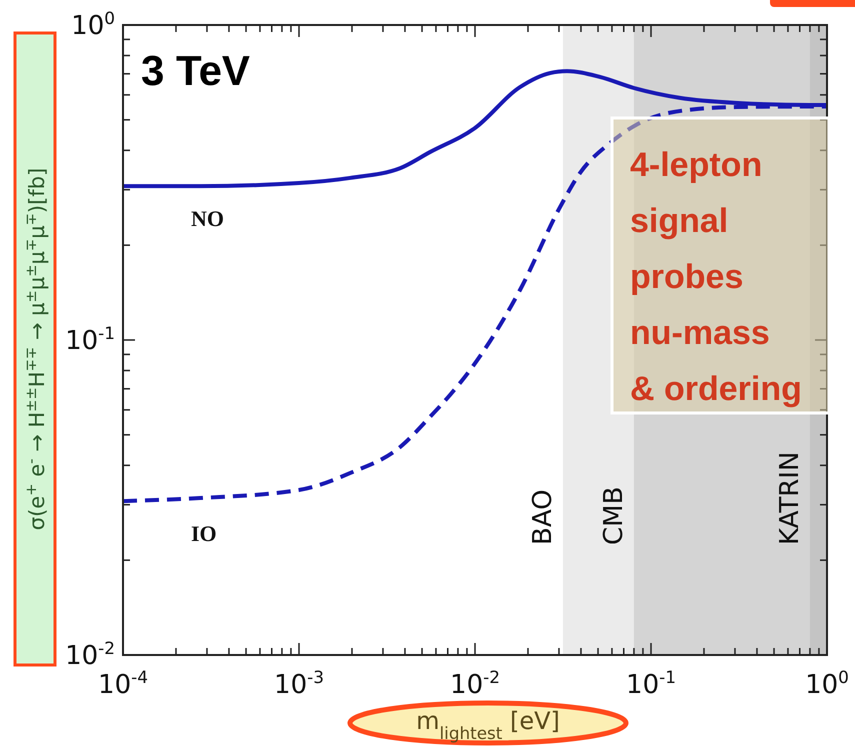 Image resolution: width=855 pixels, height=747 pixels. Describe the element at coordinates (90, 339) in the screenshot. I see `y-tick-label: 10$^{-1}$` at that location.